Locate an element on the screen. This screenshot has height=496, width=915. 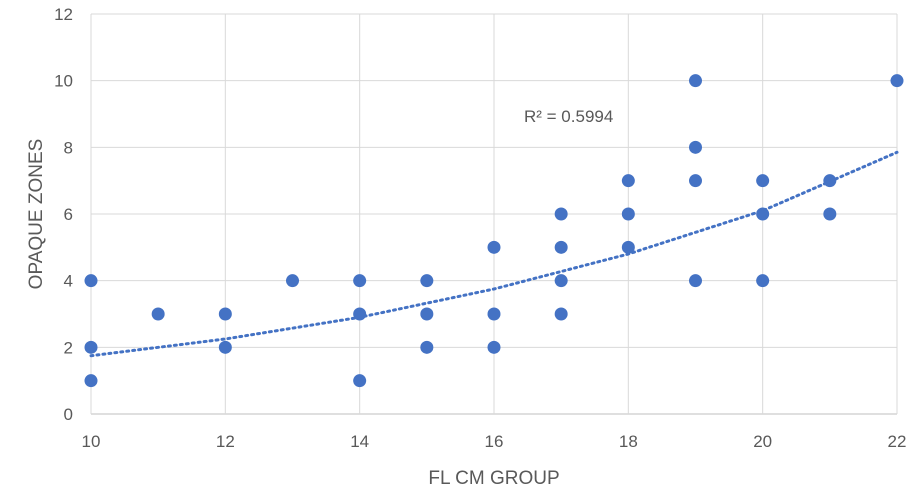
y-tick-label: 2 is located at coordinates (68, 347).